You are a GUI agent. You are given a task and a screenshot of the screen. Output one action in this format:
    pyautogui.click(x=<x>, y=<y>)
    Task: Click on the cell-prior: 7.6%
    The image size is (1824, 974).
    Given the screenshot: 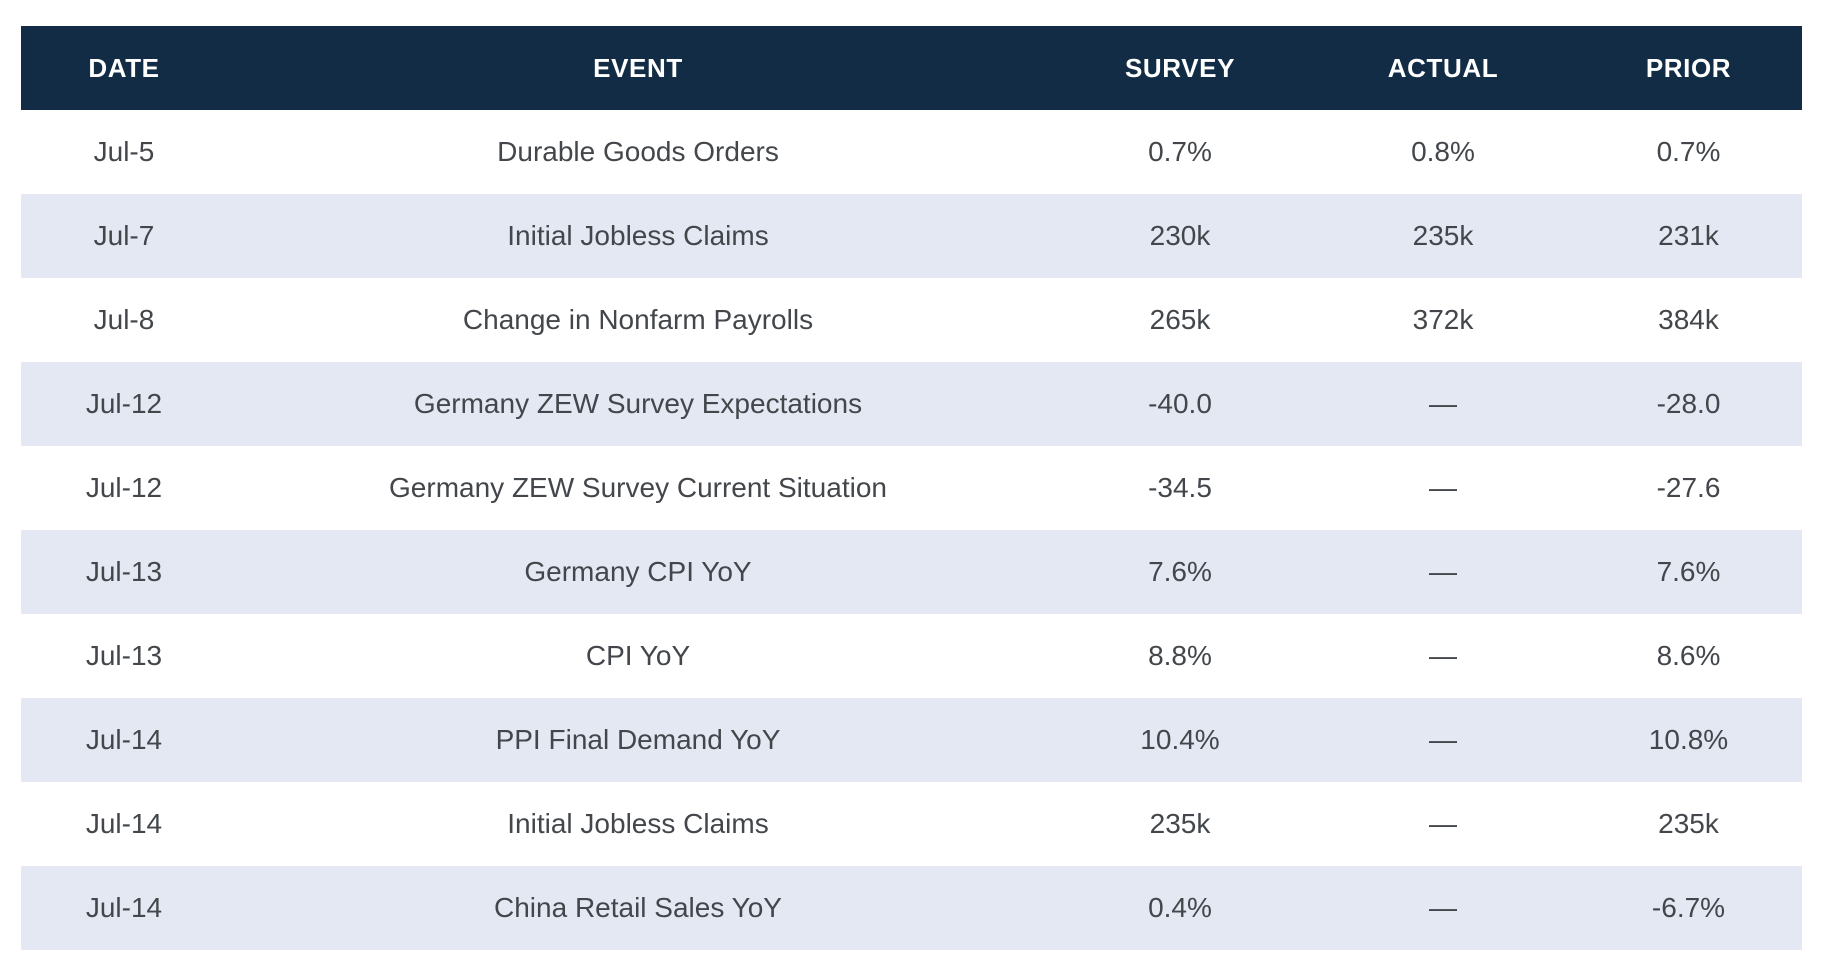 What is the action you would take?
    pyautogui.click(x=1688, y=571)
    